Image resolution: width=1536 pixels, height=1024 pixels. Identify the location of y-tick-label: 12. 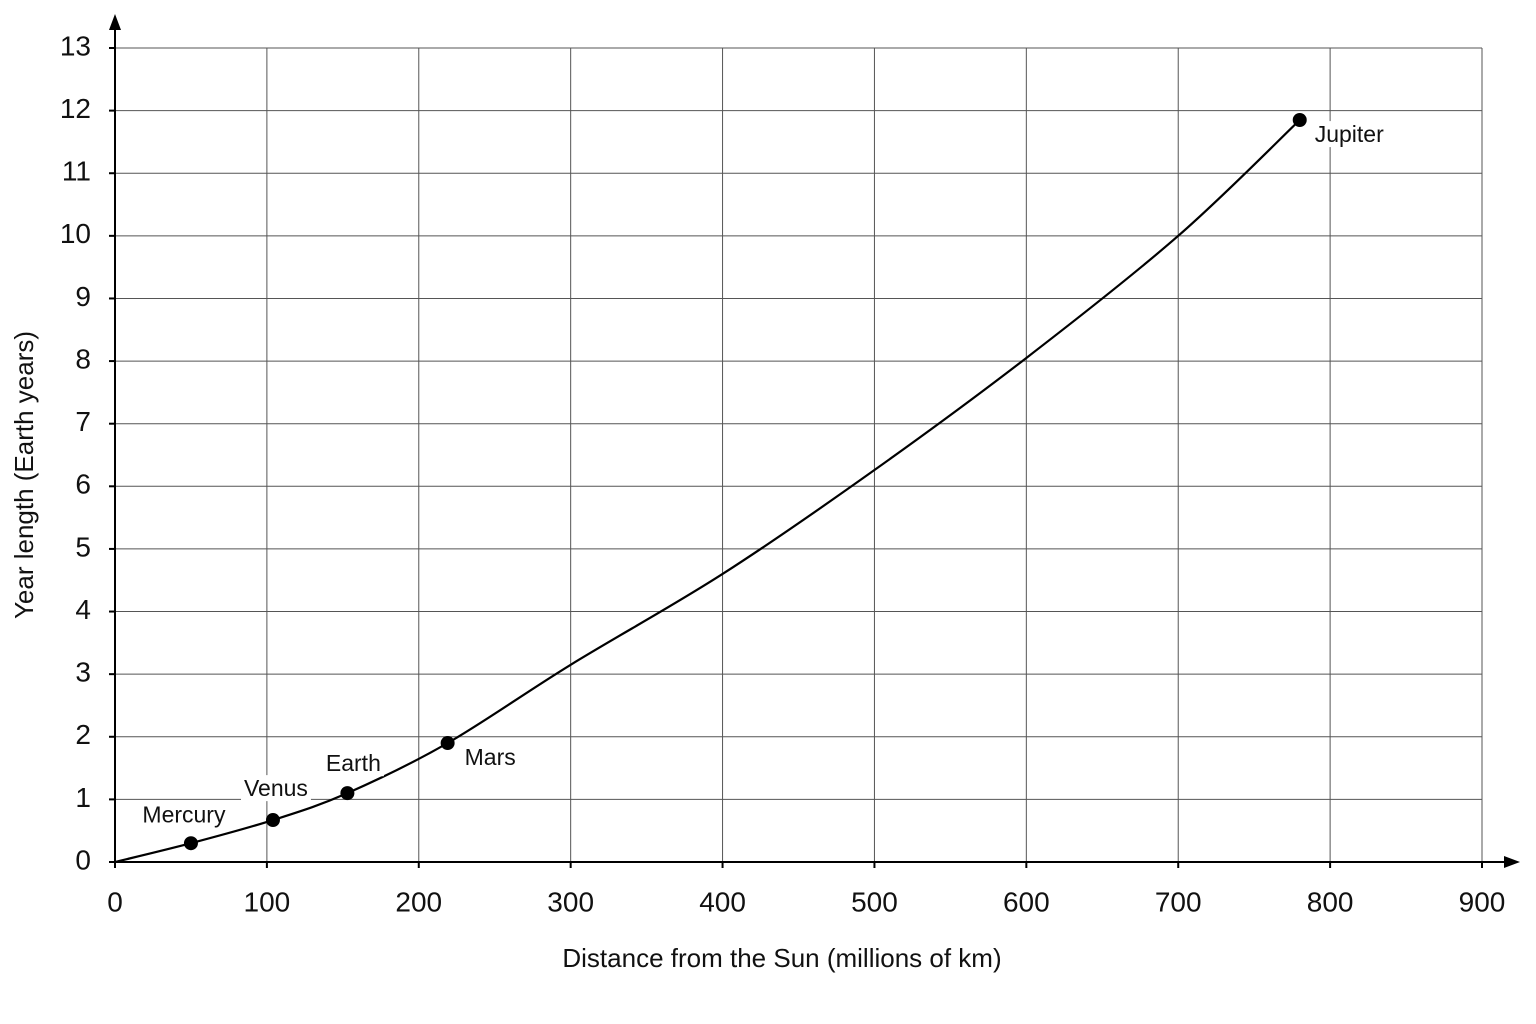
(75, 108).